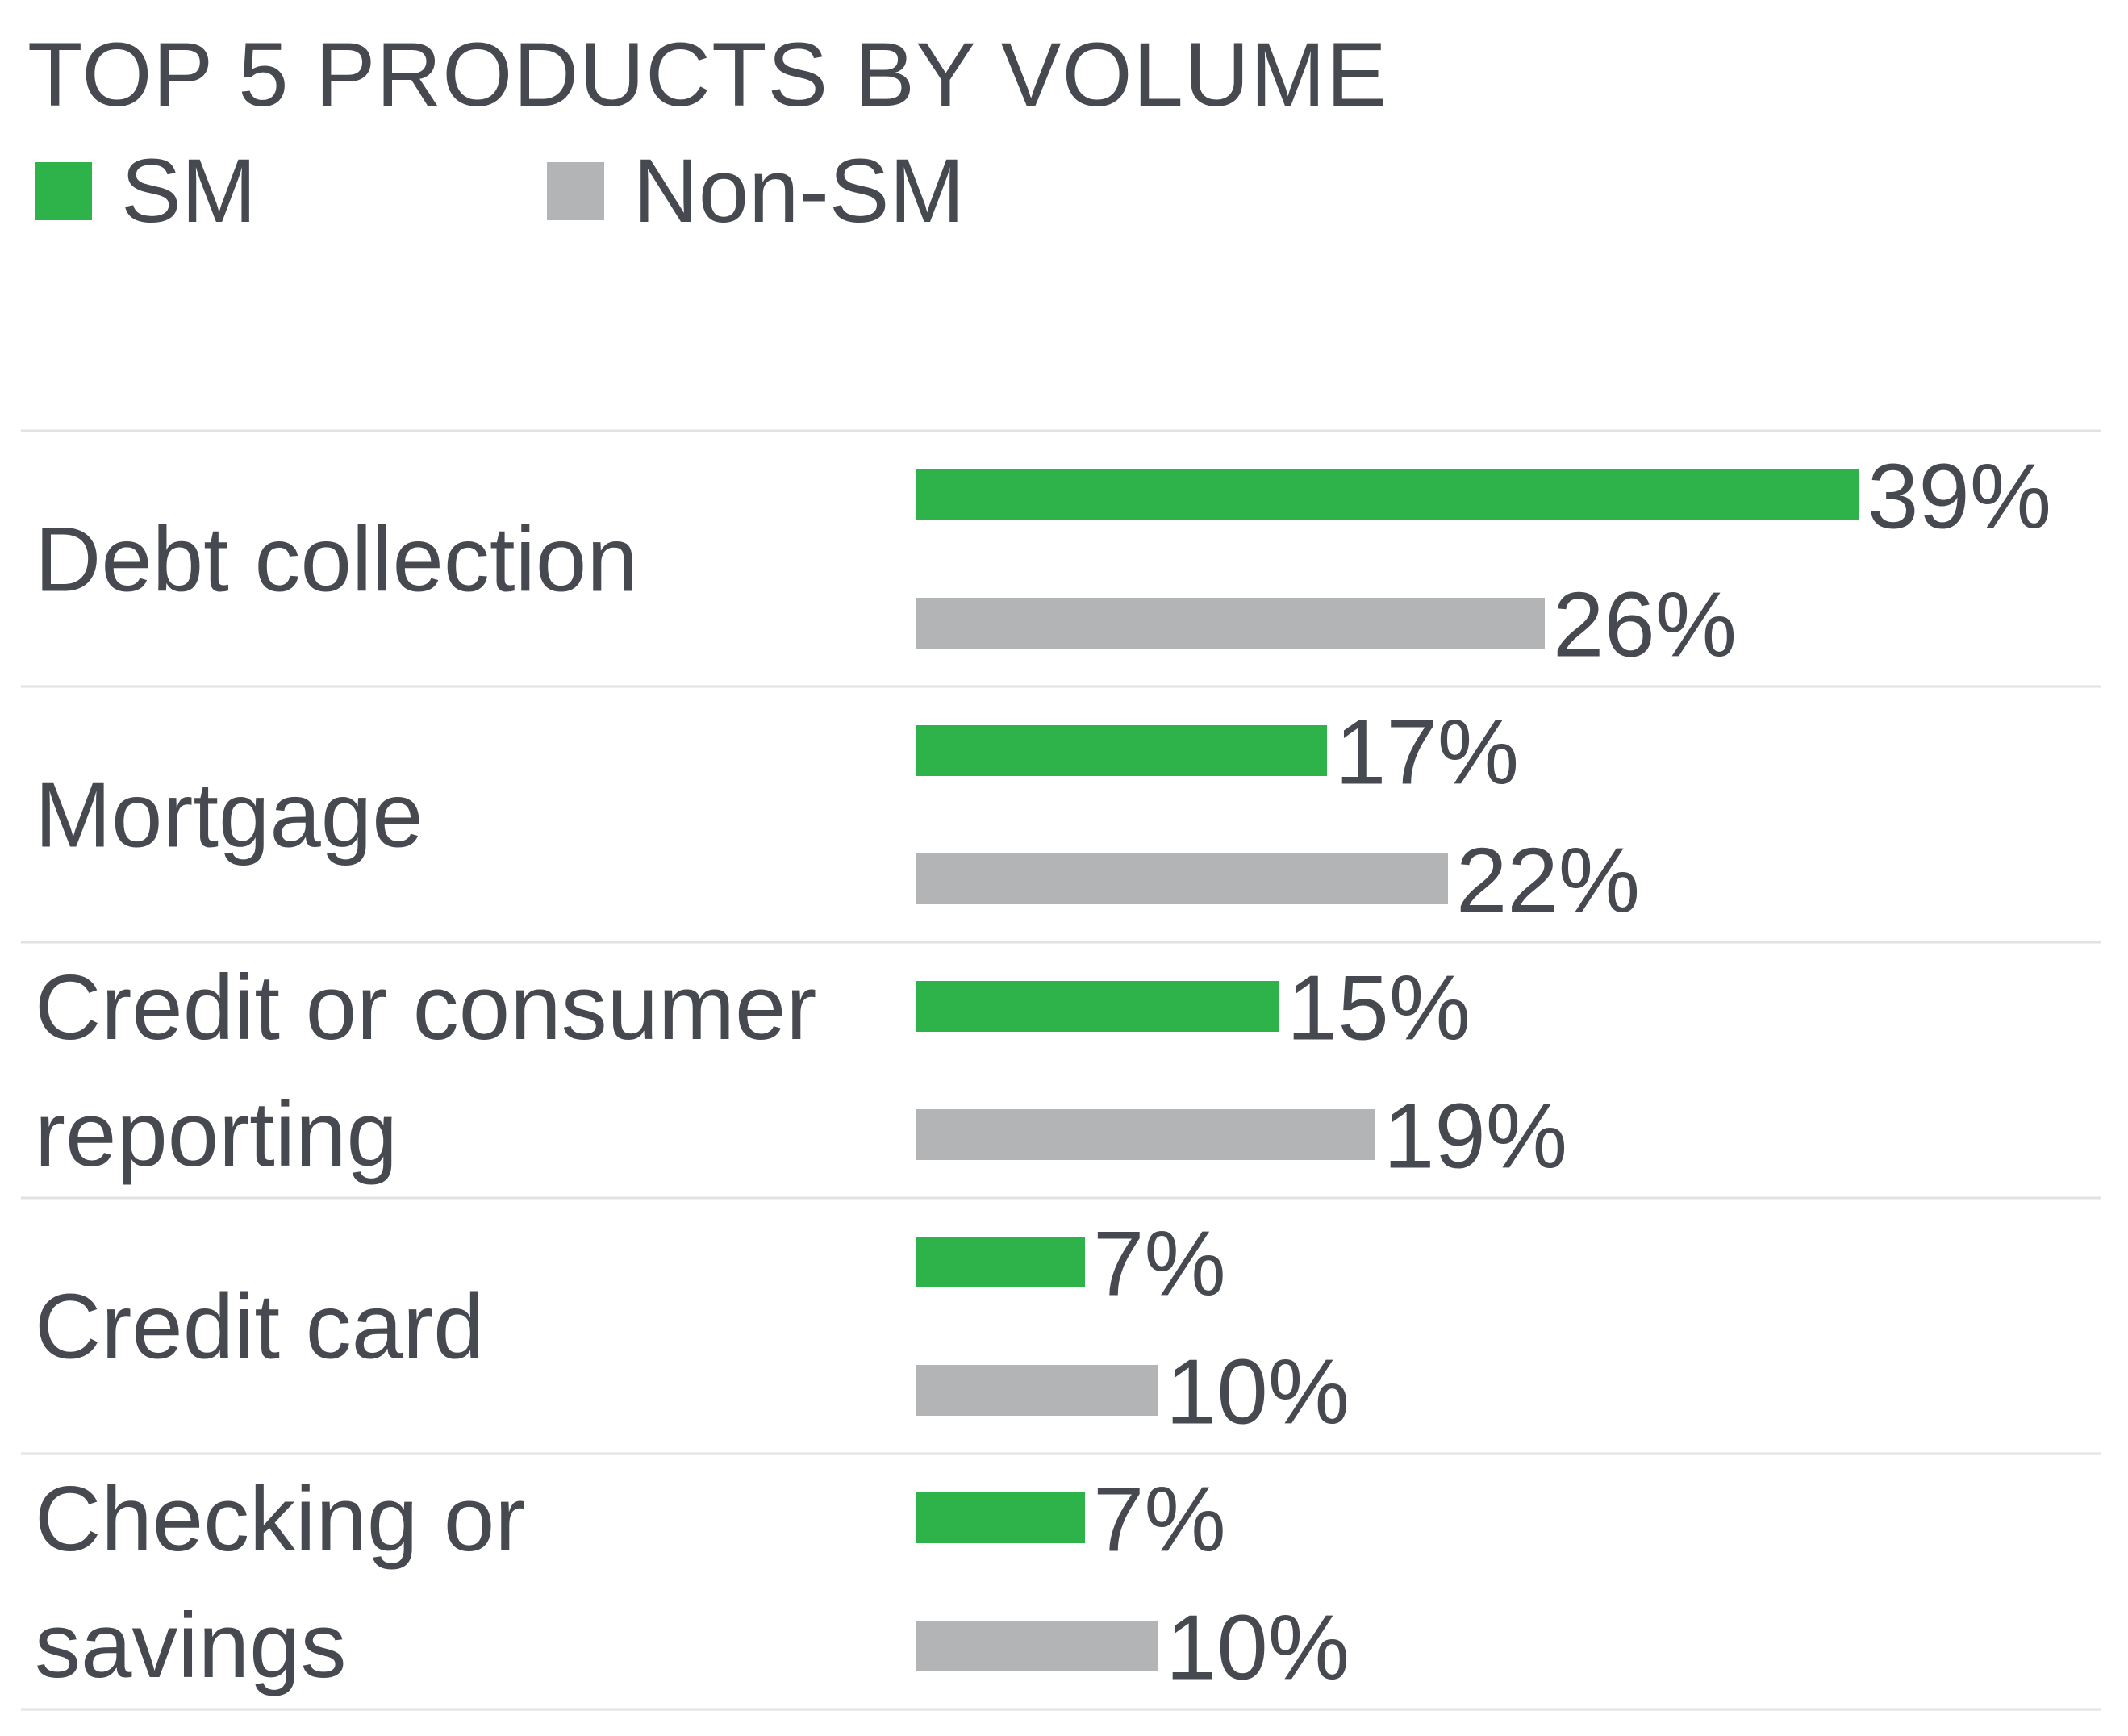 This screenshot has width=2128, height=1736. What do you see at coordinates (707, 75) in the screenshot?
I see `chart-title: TOP 5 PRODUCTS BY VOLUME` at bounding box center [707, 75].